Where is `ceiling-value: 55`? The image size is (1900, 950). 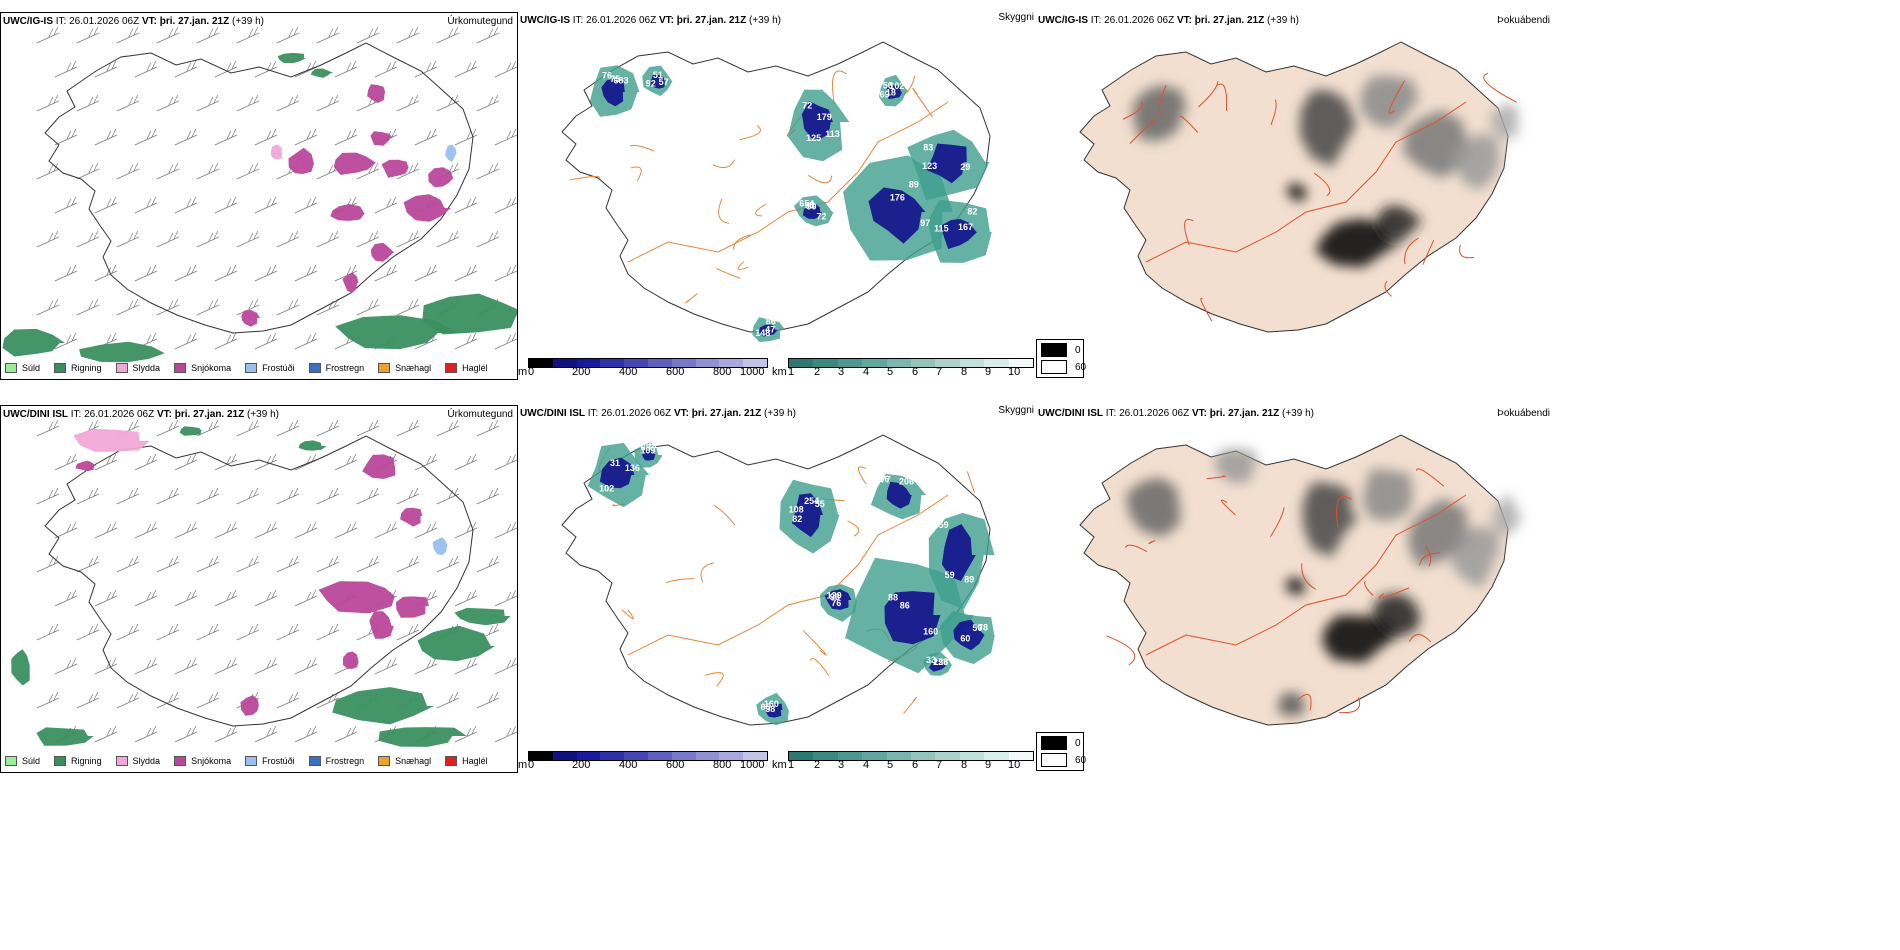
ceiling-value: 55 is located at coordinates (820, 504).